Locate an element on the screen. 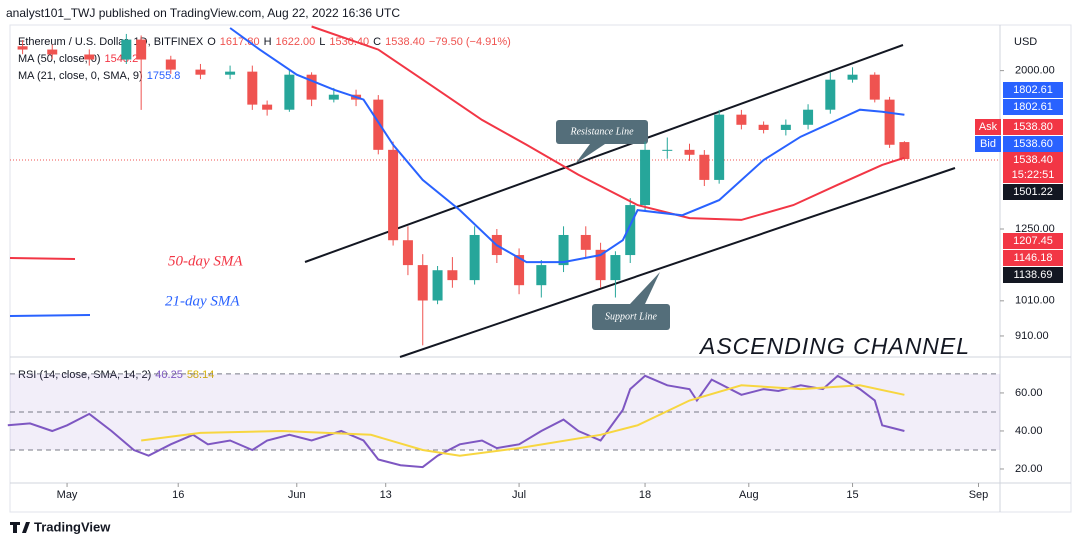 The width and height of the screenshot is (1079, 545). support-label: Support Line is located at coordinates (631, 316).